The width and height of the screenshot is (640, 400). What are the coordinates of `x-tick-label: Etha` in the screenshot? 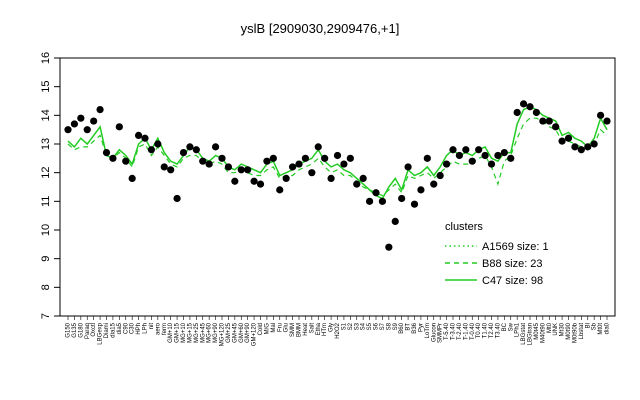 It's located at (319, 328).